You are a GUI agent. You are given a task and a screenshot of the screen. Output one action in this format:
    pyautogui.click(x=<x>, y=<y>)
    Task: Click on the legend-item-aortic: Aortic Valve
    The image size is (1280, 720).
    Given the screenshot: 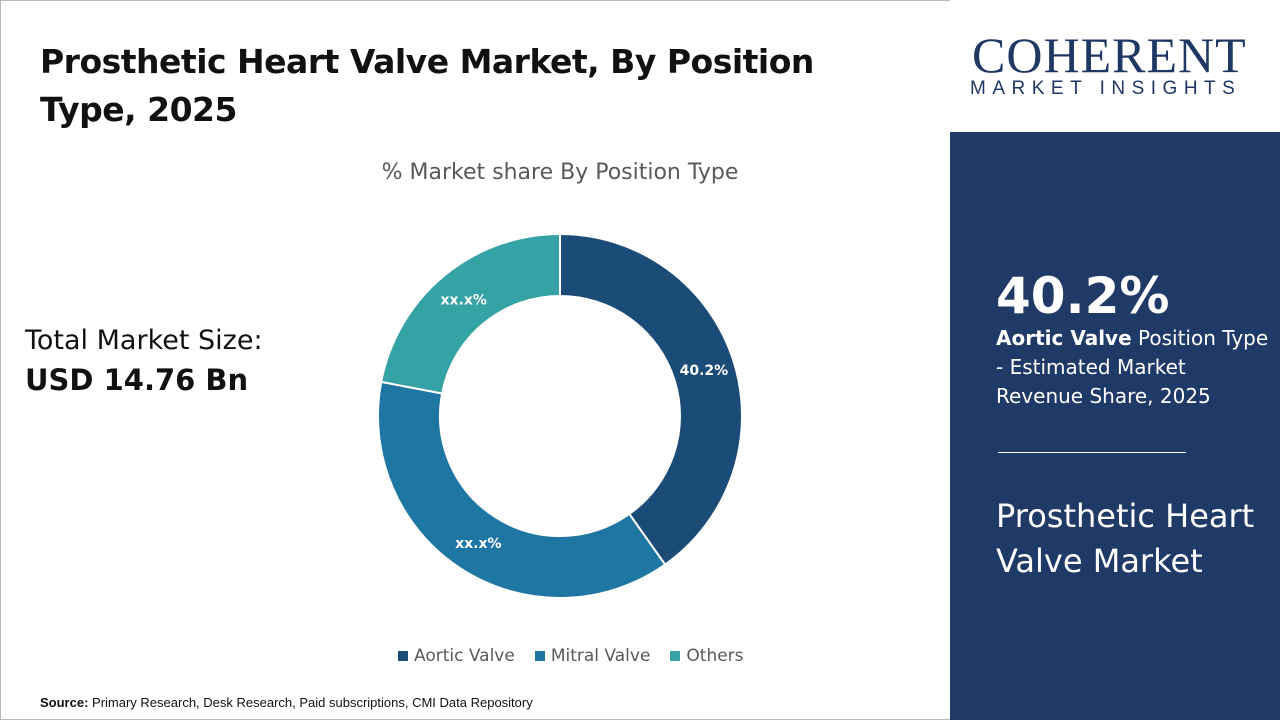 What is the action you would take?
    pyautogui.click(x=456, y=656)
    